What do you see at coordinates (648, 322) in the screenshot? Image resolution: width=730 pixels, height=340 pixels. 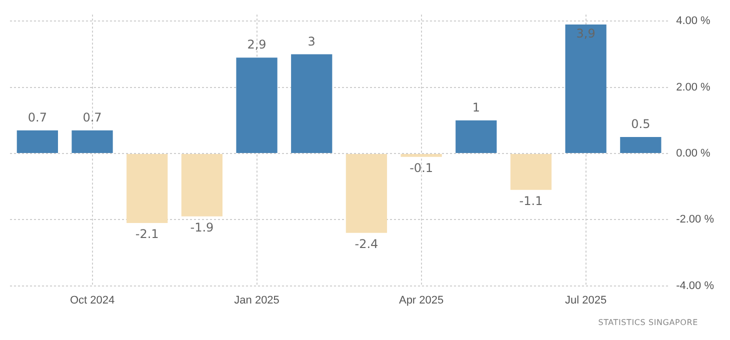 I see `text: STATISTICS SINGAPORE` at bounding box center [648, 322].